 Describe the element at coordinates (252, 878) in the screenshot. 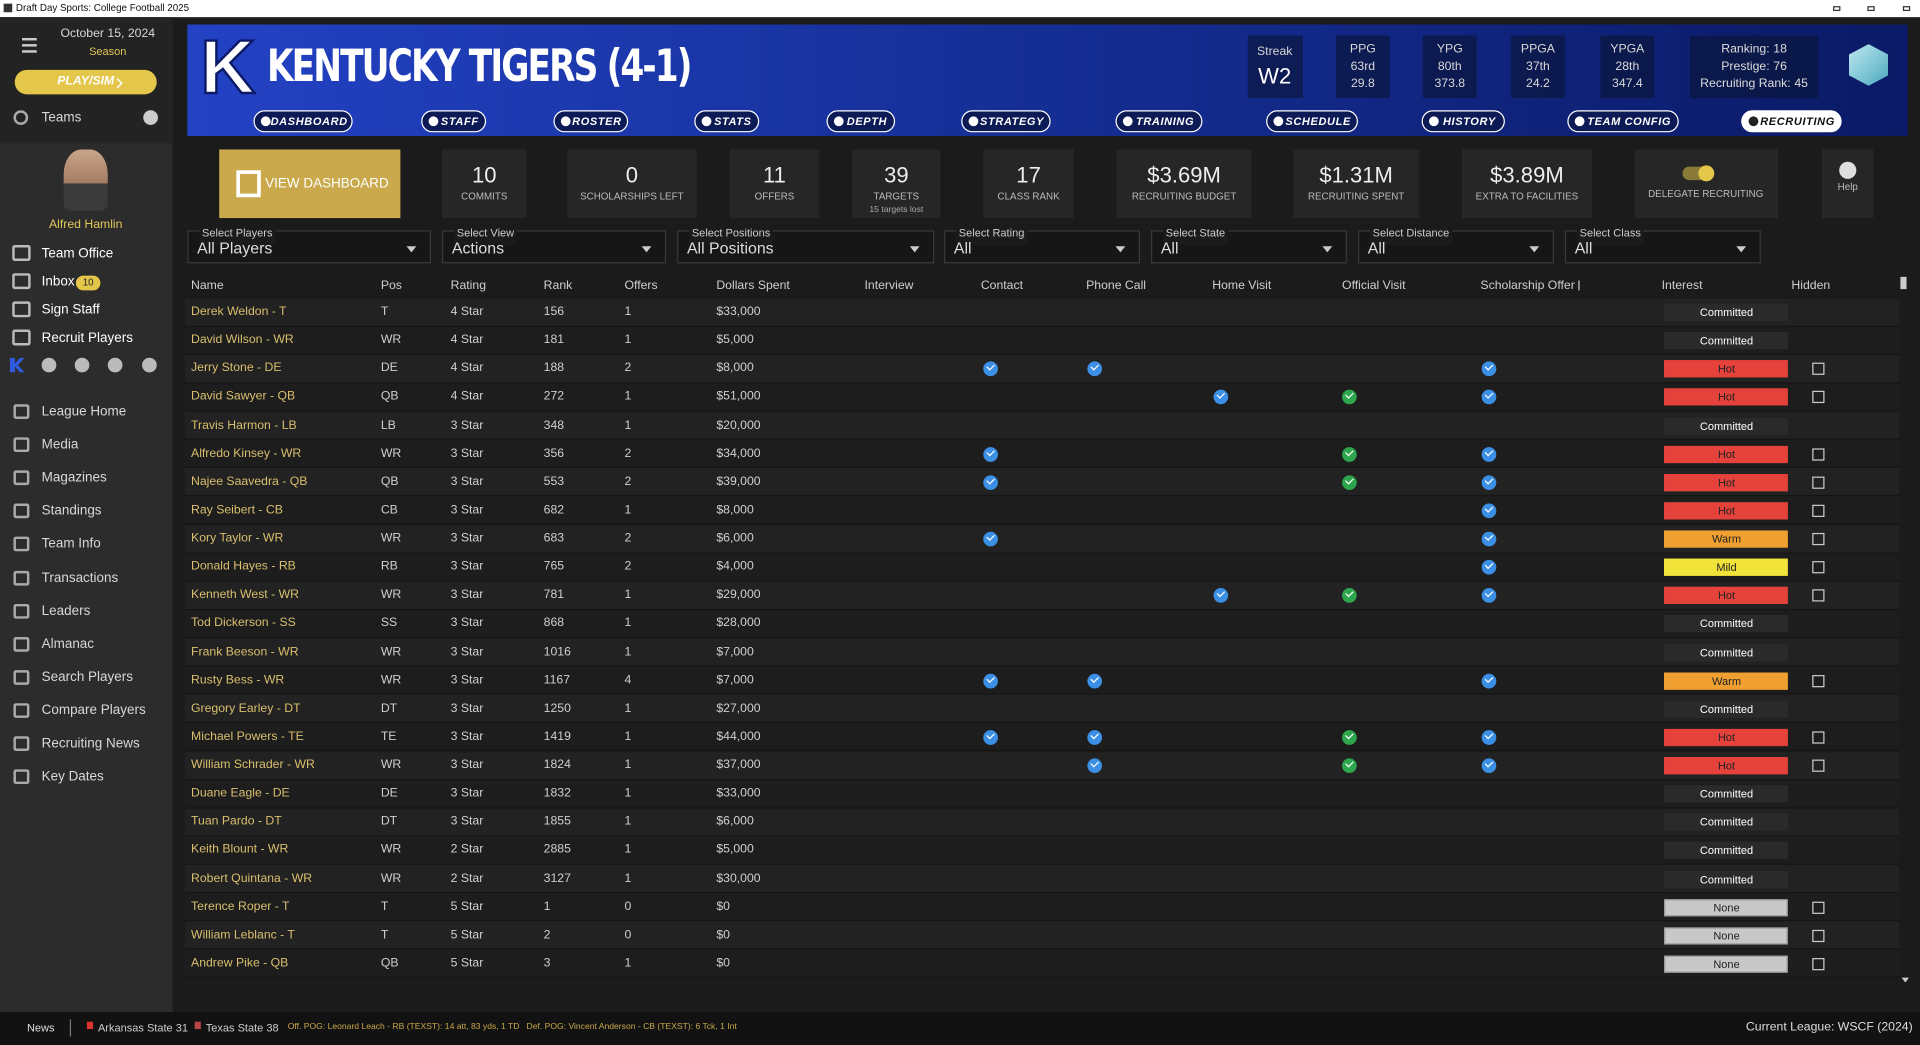

I see `player-name: Robert Quintana - WR` at that location.